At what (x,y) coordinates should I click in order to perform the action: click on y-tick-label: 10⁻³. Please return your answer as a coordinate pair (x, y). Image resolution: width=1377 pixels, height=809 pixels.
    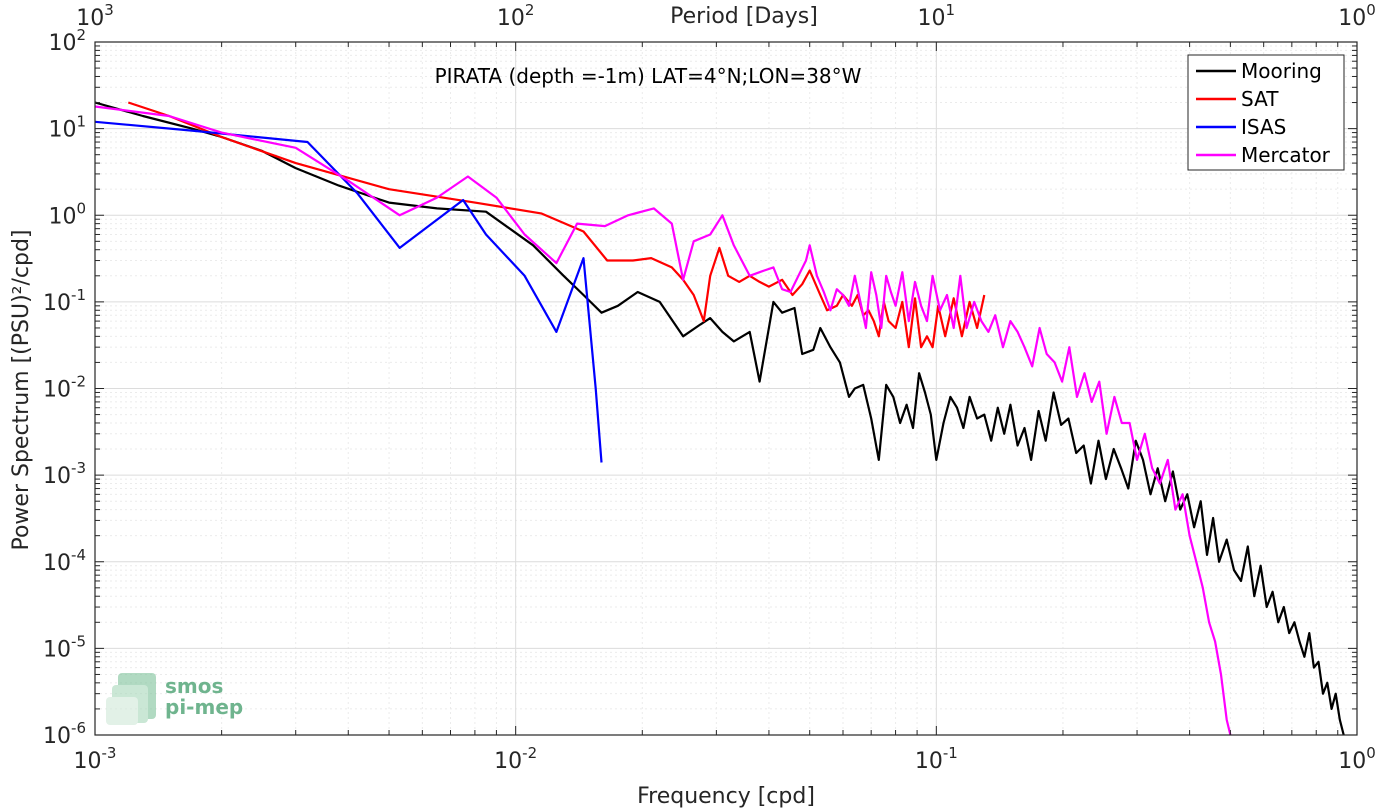
    Looking at the image, I should click on (64, 474).